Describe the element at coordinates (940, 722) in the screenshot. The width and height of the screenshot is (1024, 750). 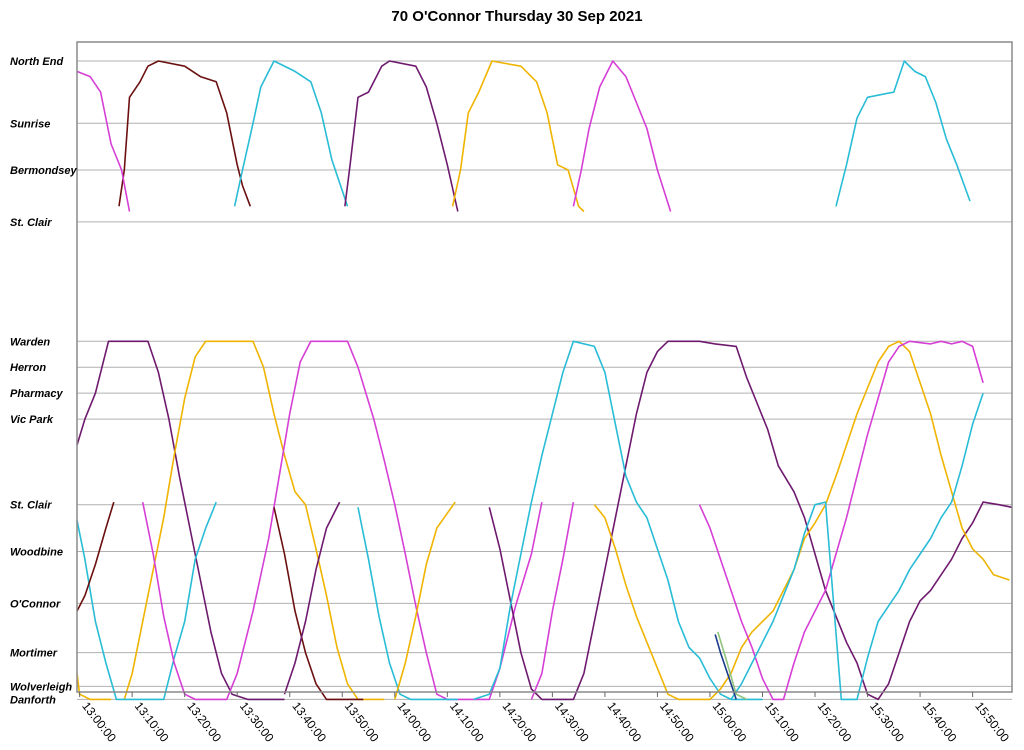
I see `x-tick-label: 15:40:00` at that location.